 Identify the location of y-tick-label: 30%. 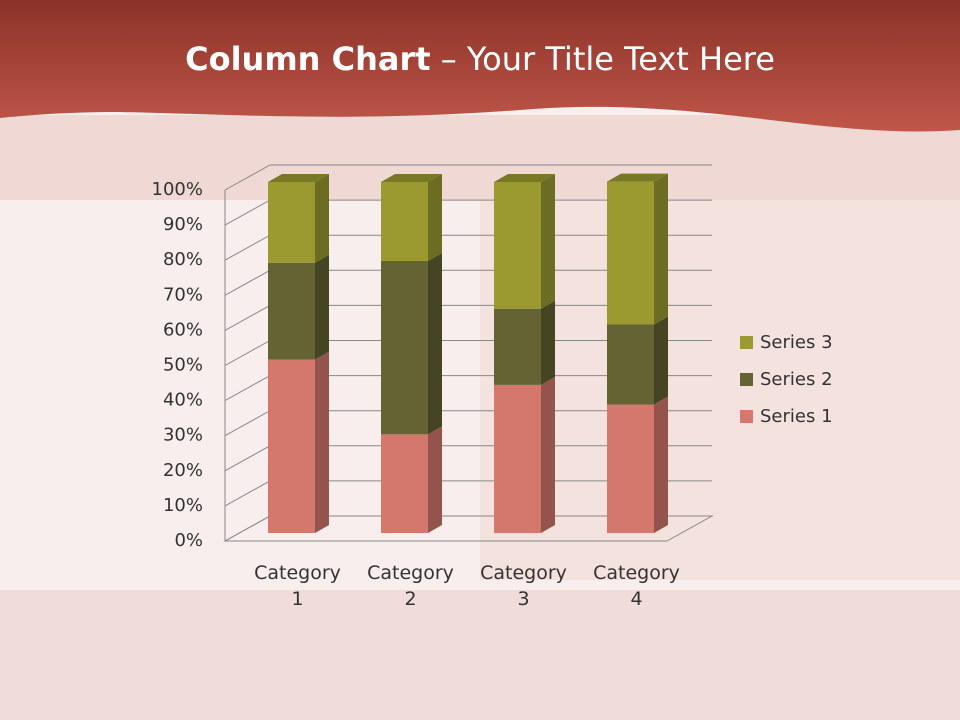
(183, 435).